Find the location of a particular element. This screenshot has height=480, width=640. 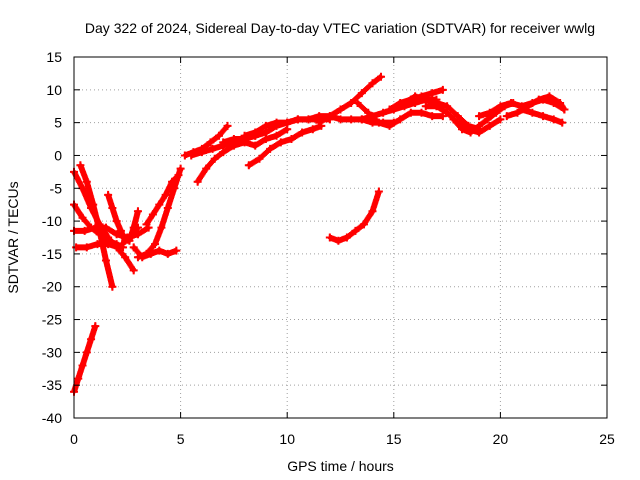

x-tick-label: 5 is located at coordinates (181, 439).